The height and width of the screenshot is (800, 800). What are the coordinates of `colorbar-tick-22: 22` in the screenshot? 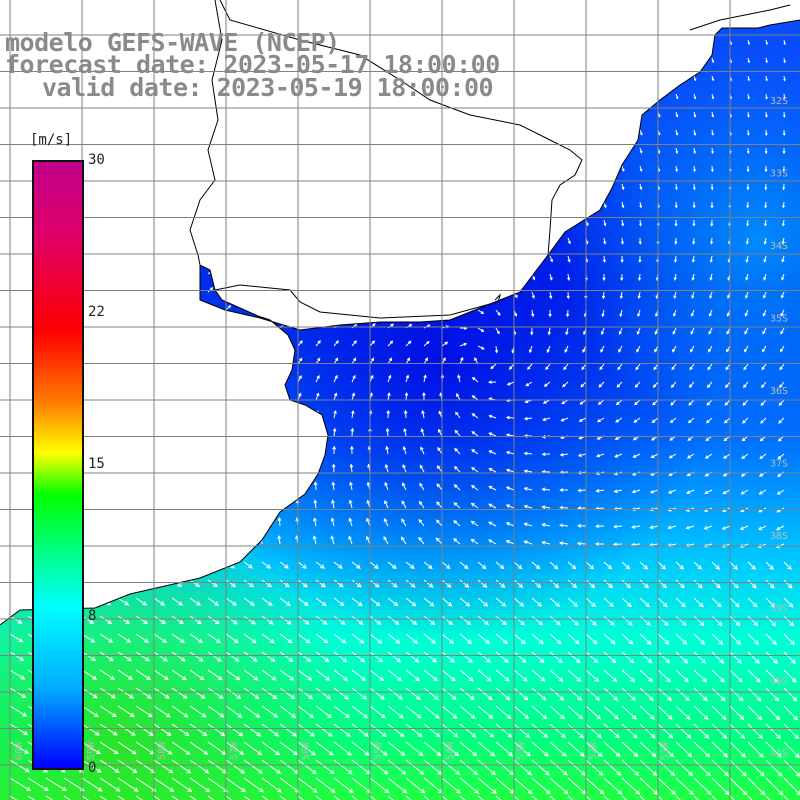 It's located at (96, 312).